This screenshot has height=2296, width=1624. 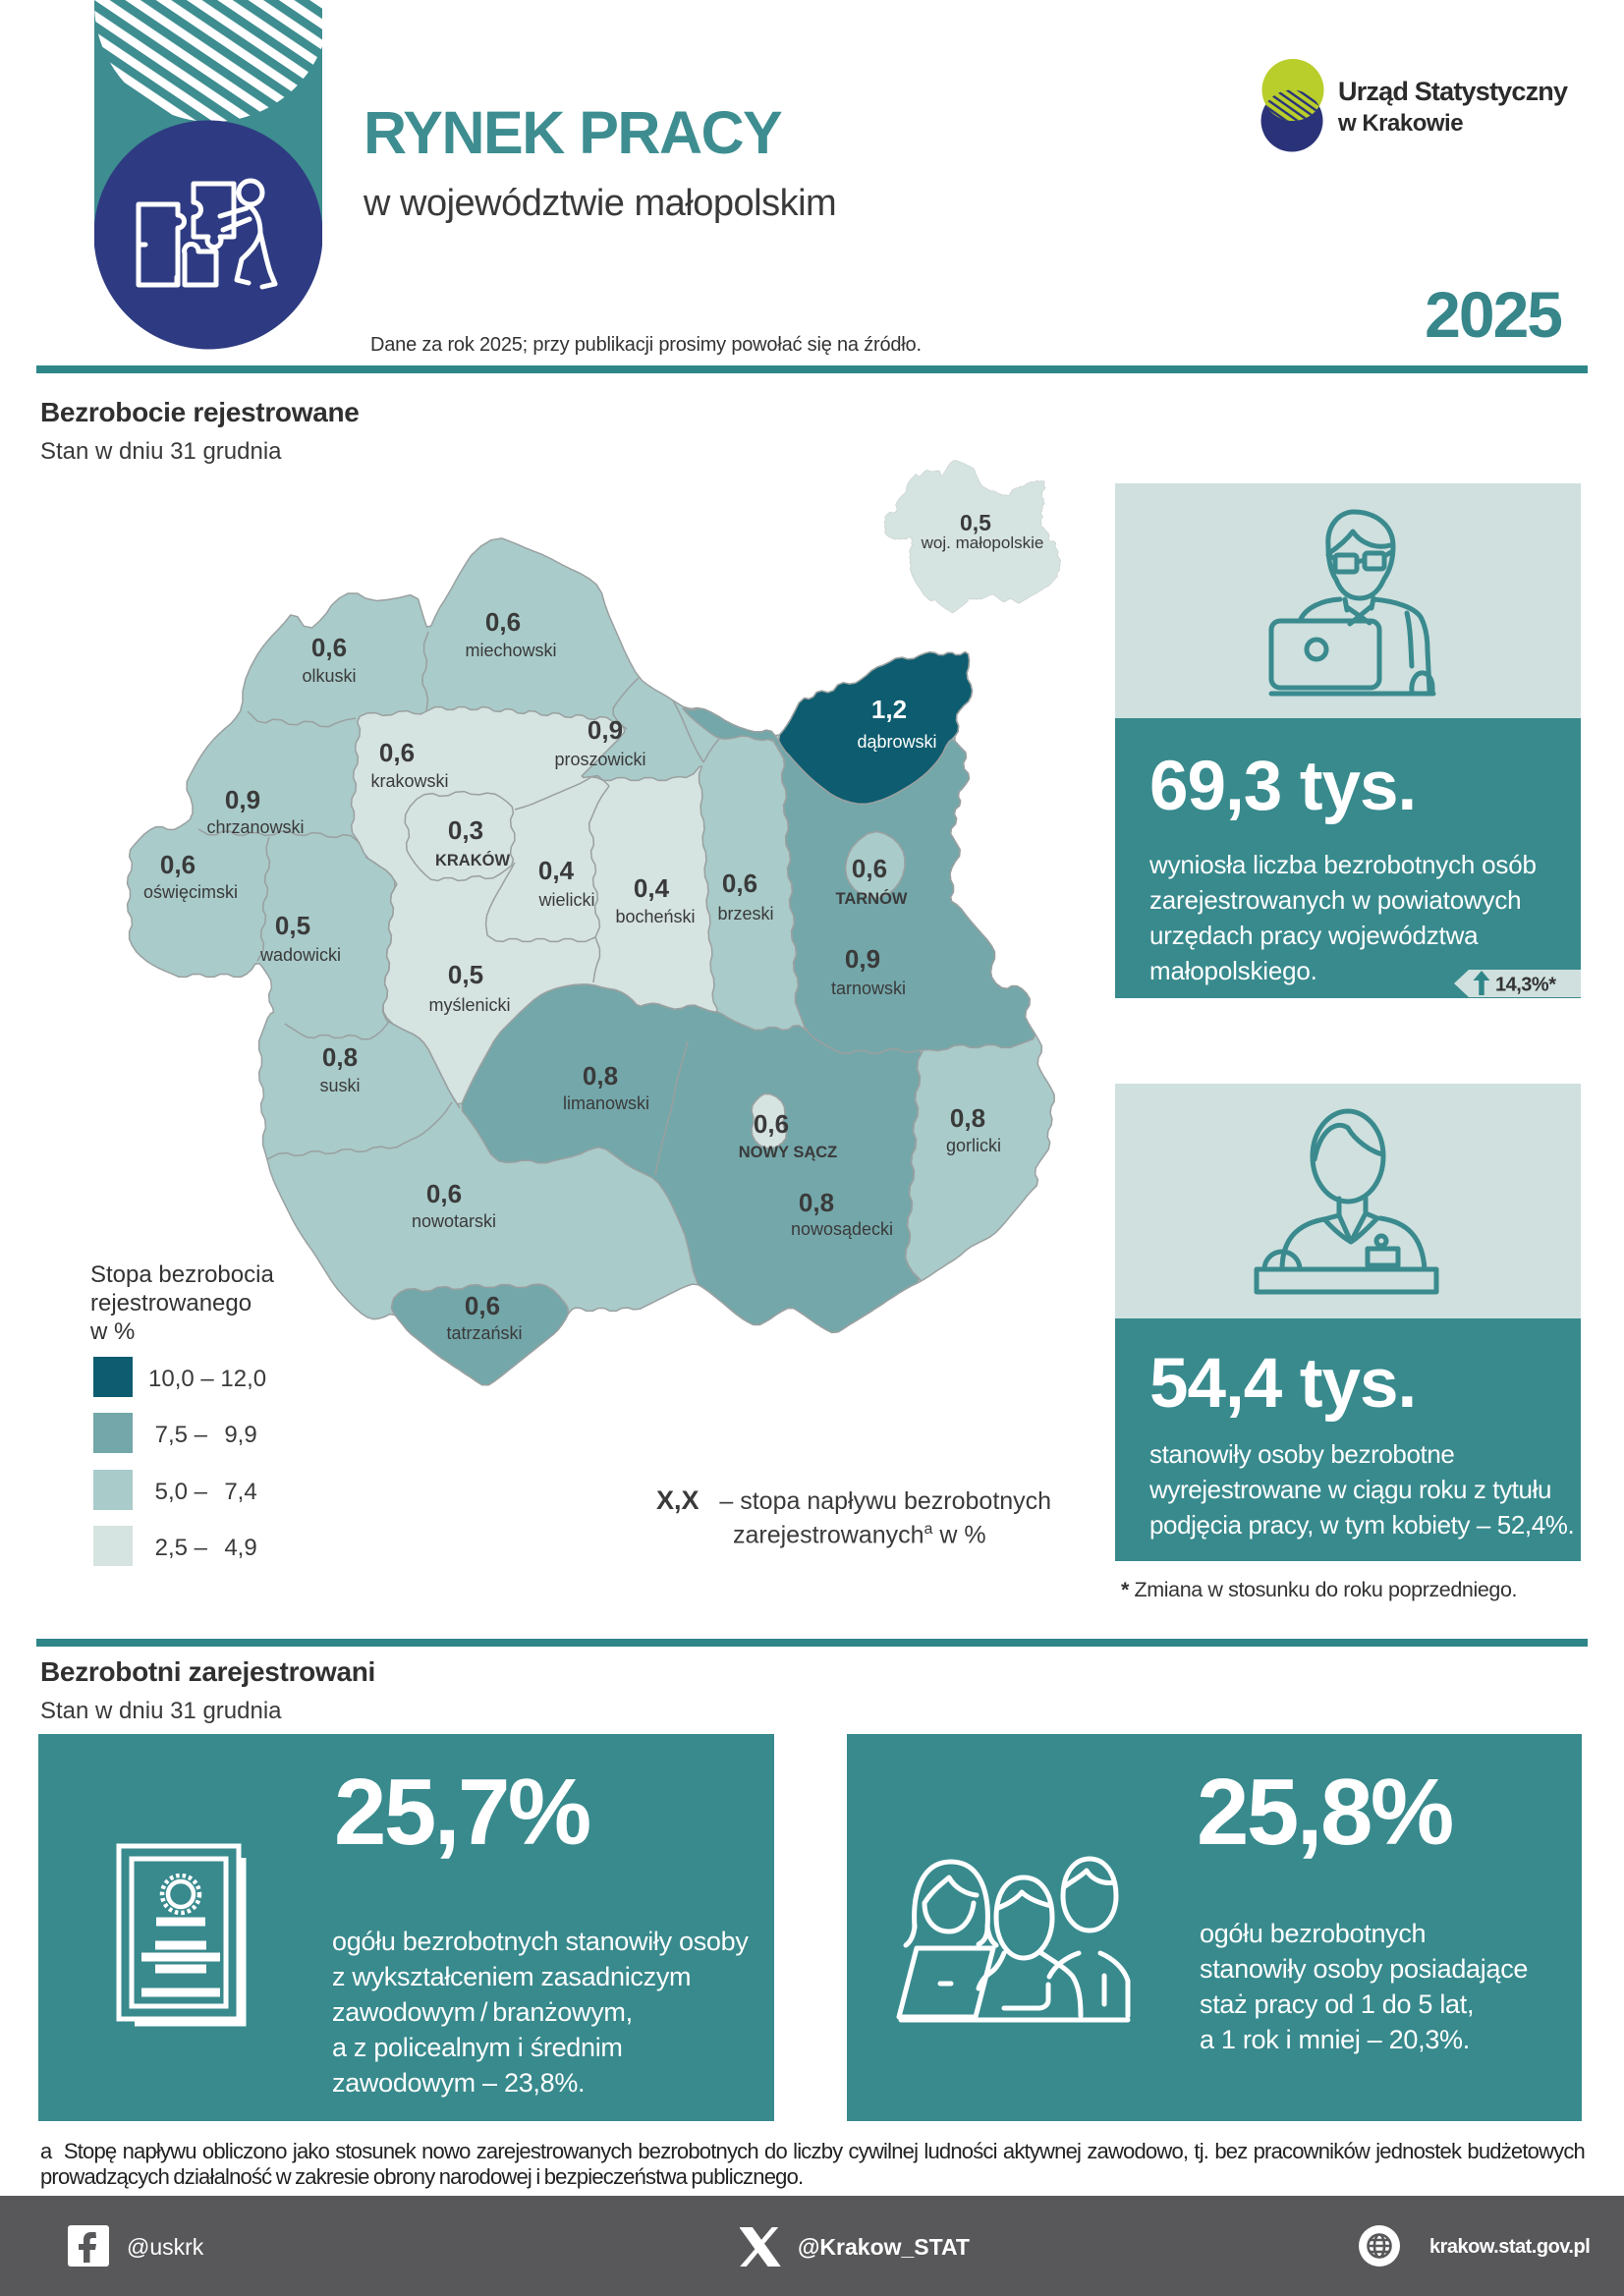 What do you see at coordinates (896, 742) in the screenshot?
I see `svg-text: dąbrowski` at bounding box center [896, 742].